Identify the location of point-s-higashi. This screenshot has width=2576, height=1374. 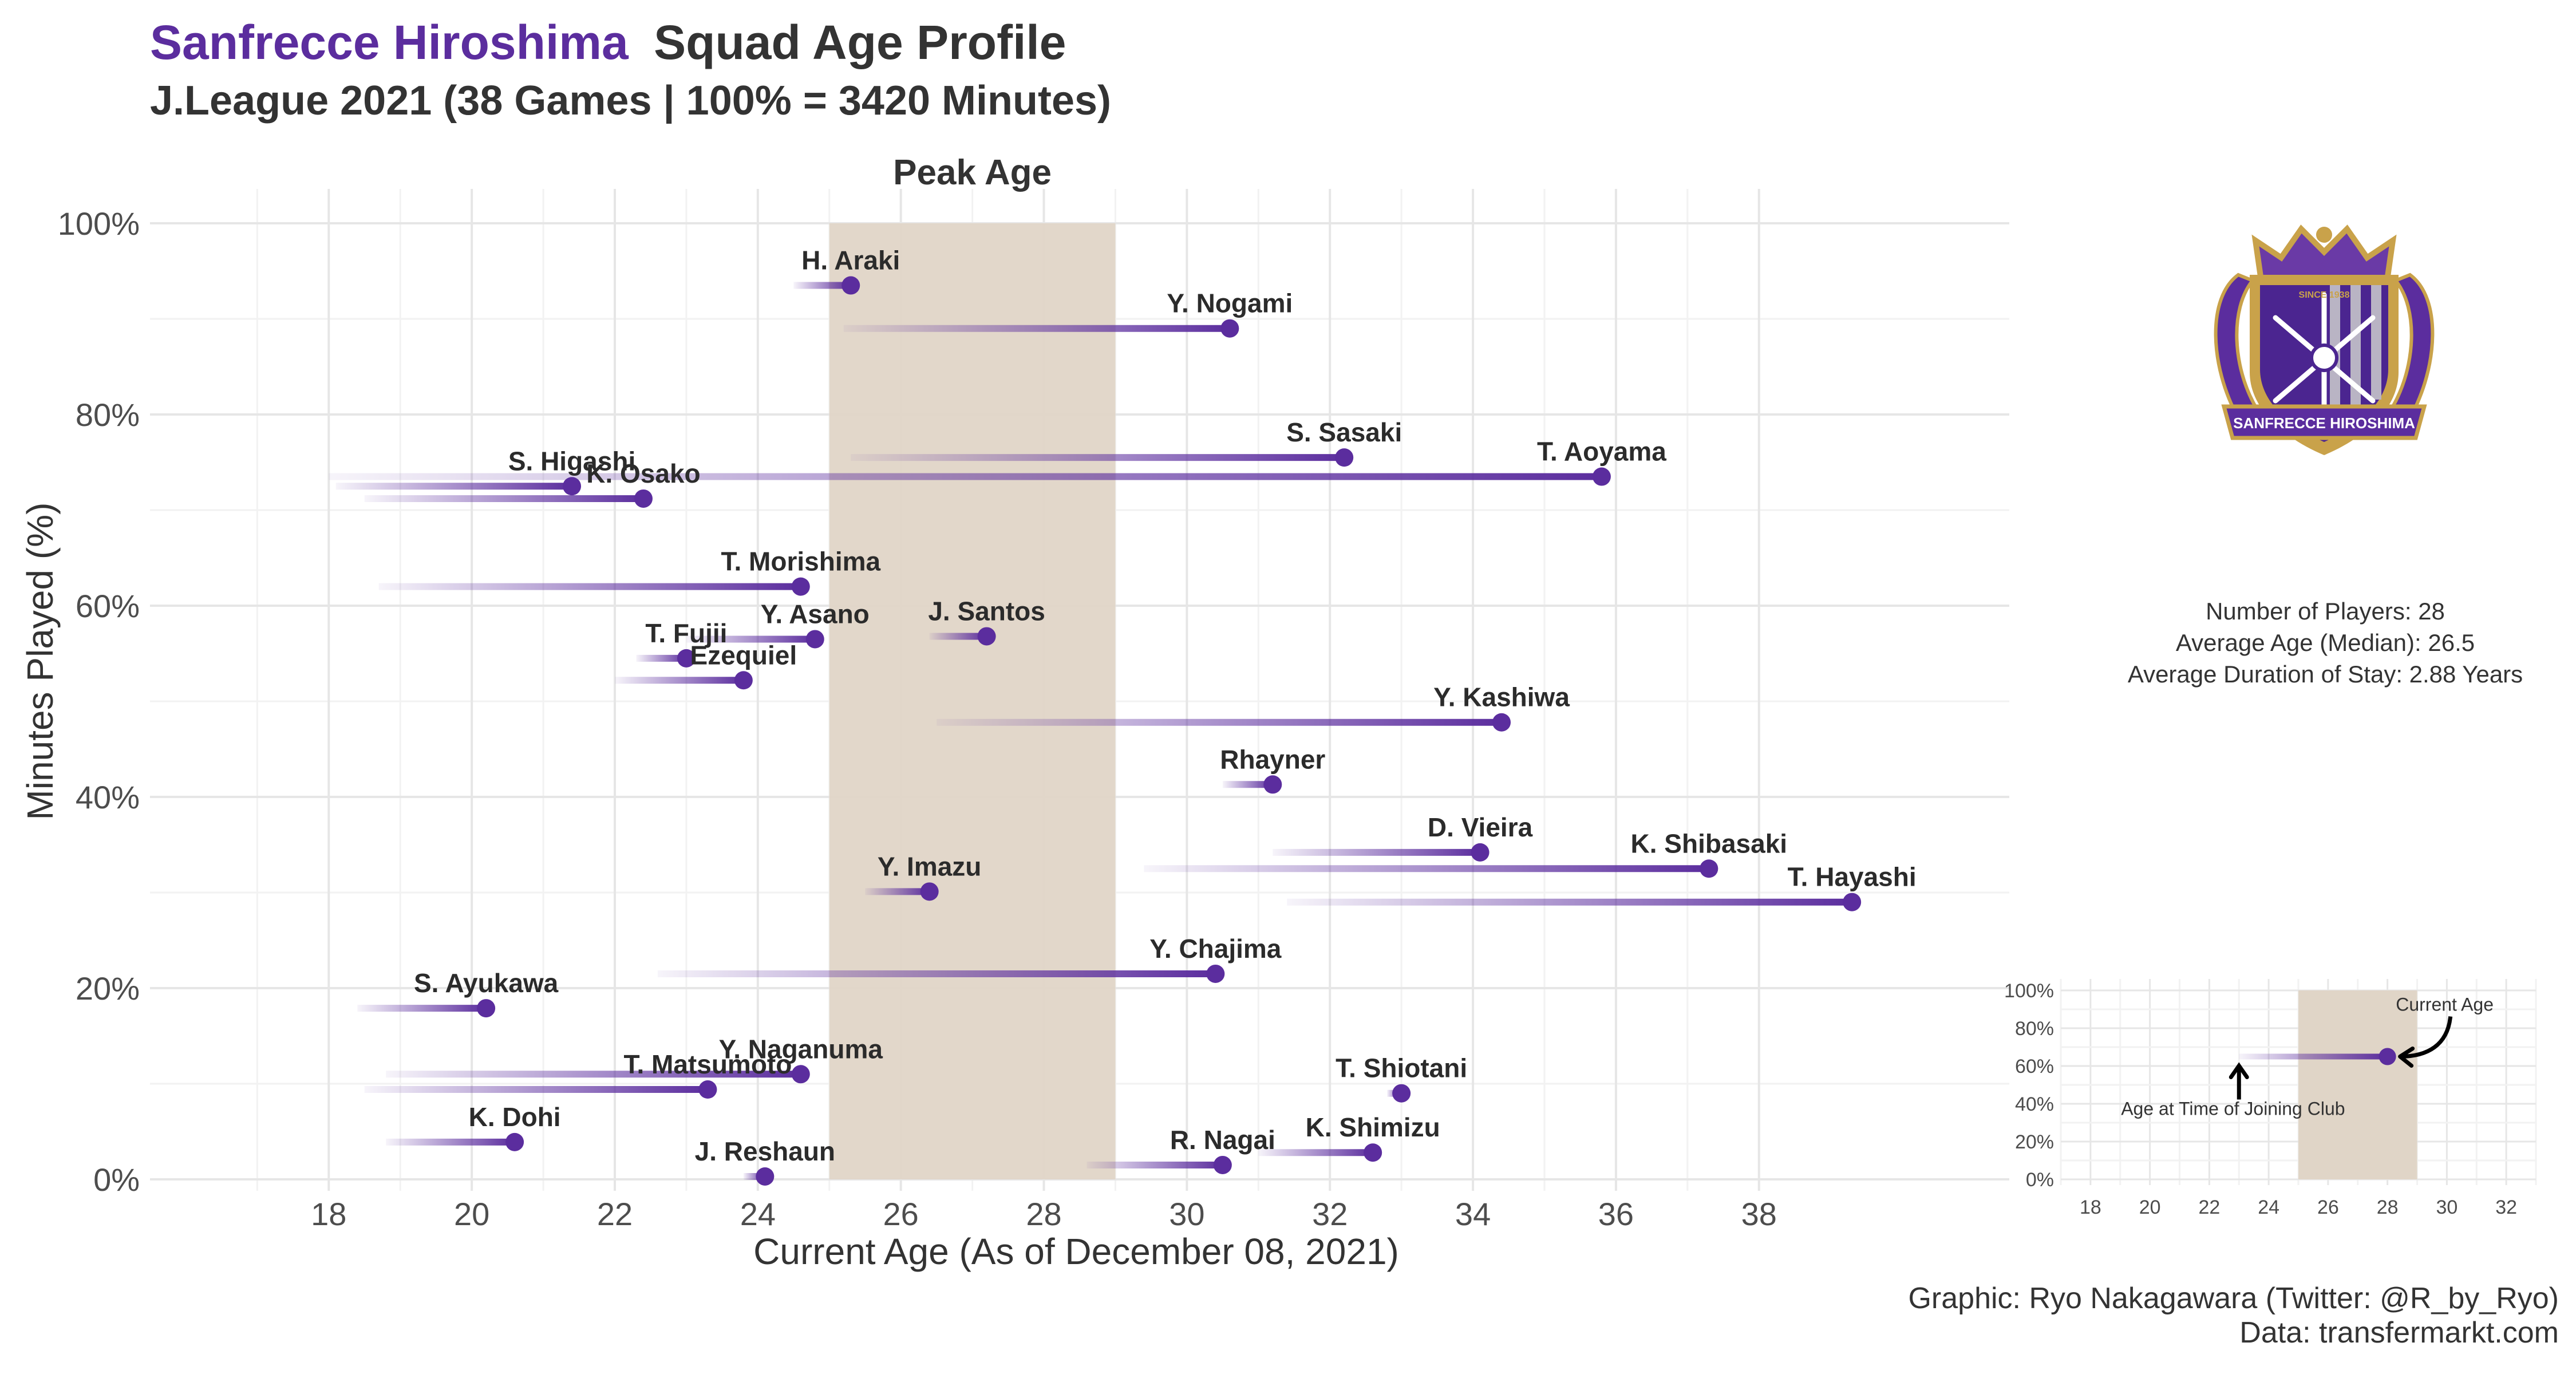
(572, 486).